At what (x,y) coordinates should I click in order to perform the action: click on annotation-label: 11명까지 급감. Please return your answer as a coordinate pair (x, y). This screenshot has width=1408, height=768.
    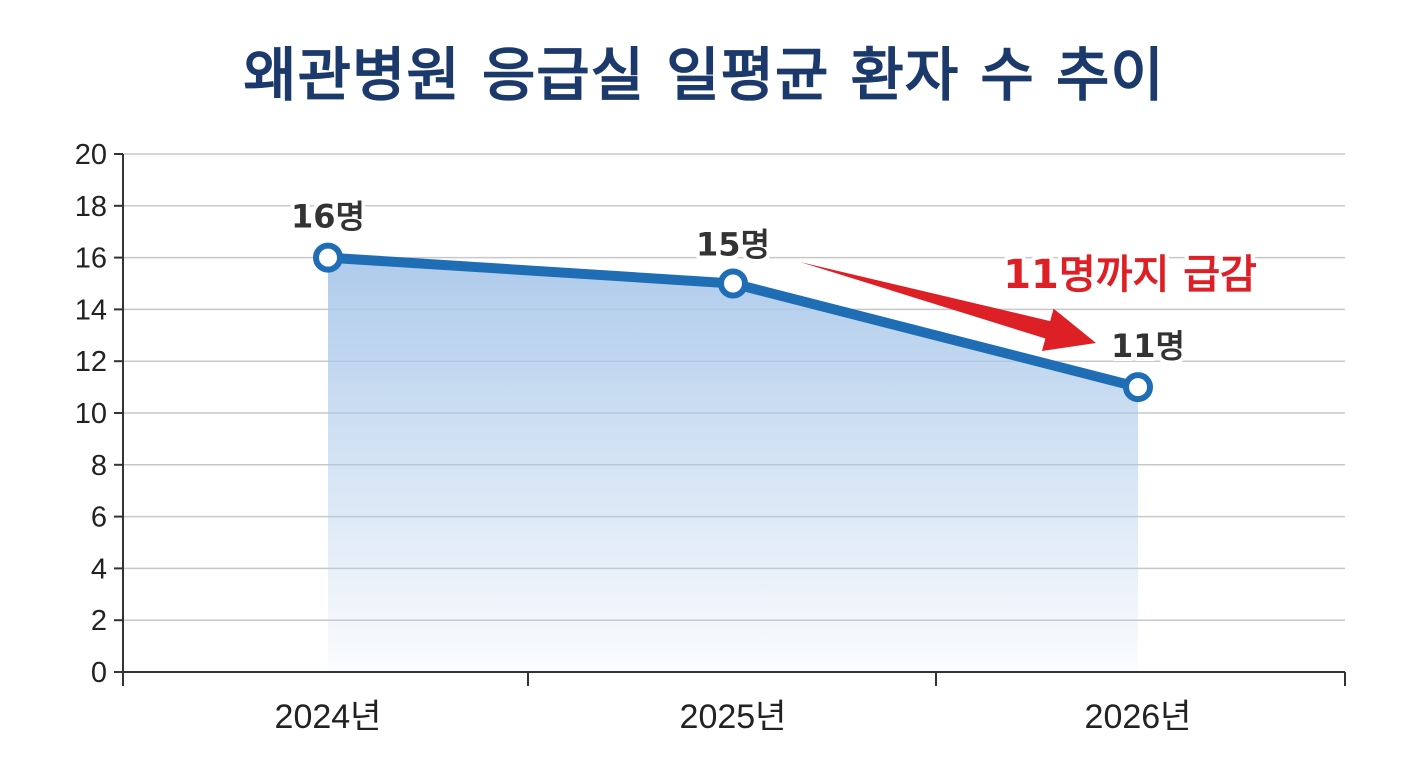
    Looking at the image, I should click on (1130, 275).